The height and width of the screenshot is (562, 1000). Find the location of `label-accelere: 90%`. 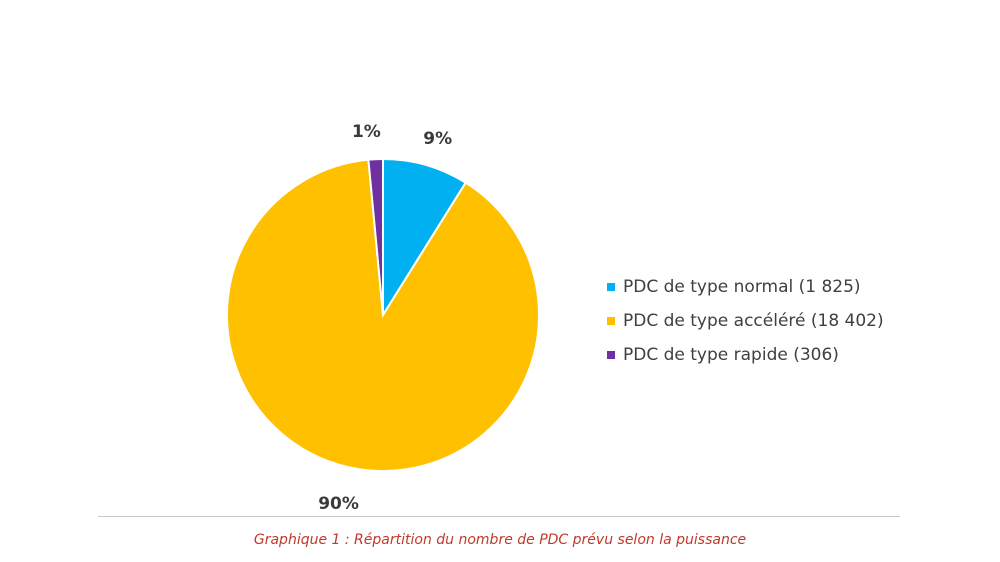

label-accelere: 90% is located at coordinates (338, 504).